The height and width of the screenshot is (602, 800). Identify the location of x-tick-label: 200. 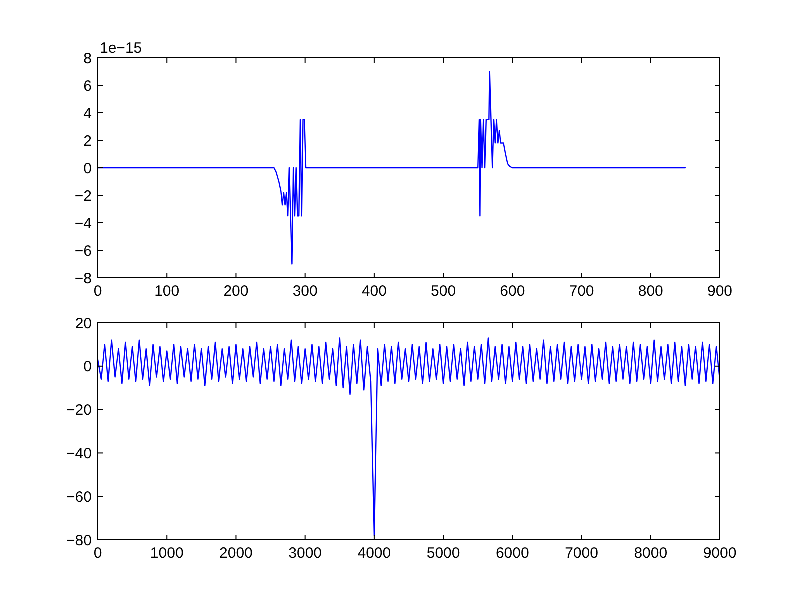
(236, 291).